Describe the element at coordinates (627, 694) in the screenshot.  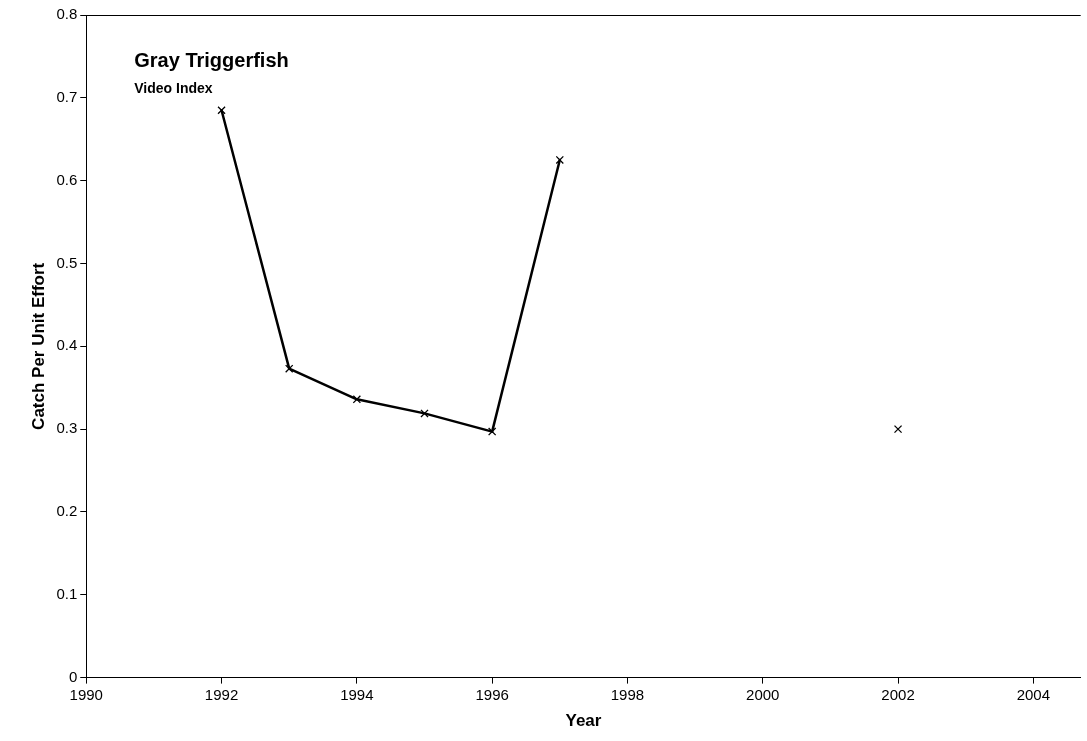
I see `x-tick-label: 1998` at that location.